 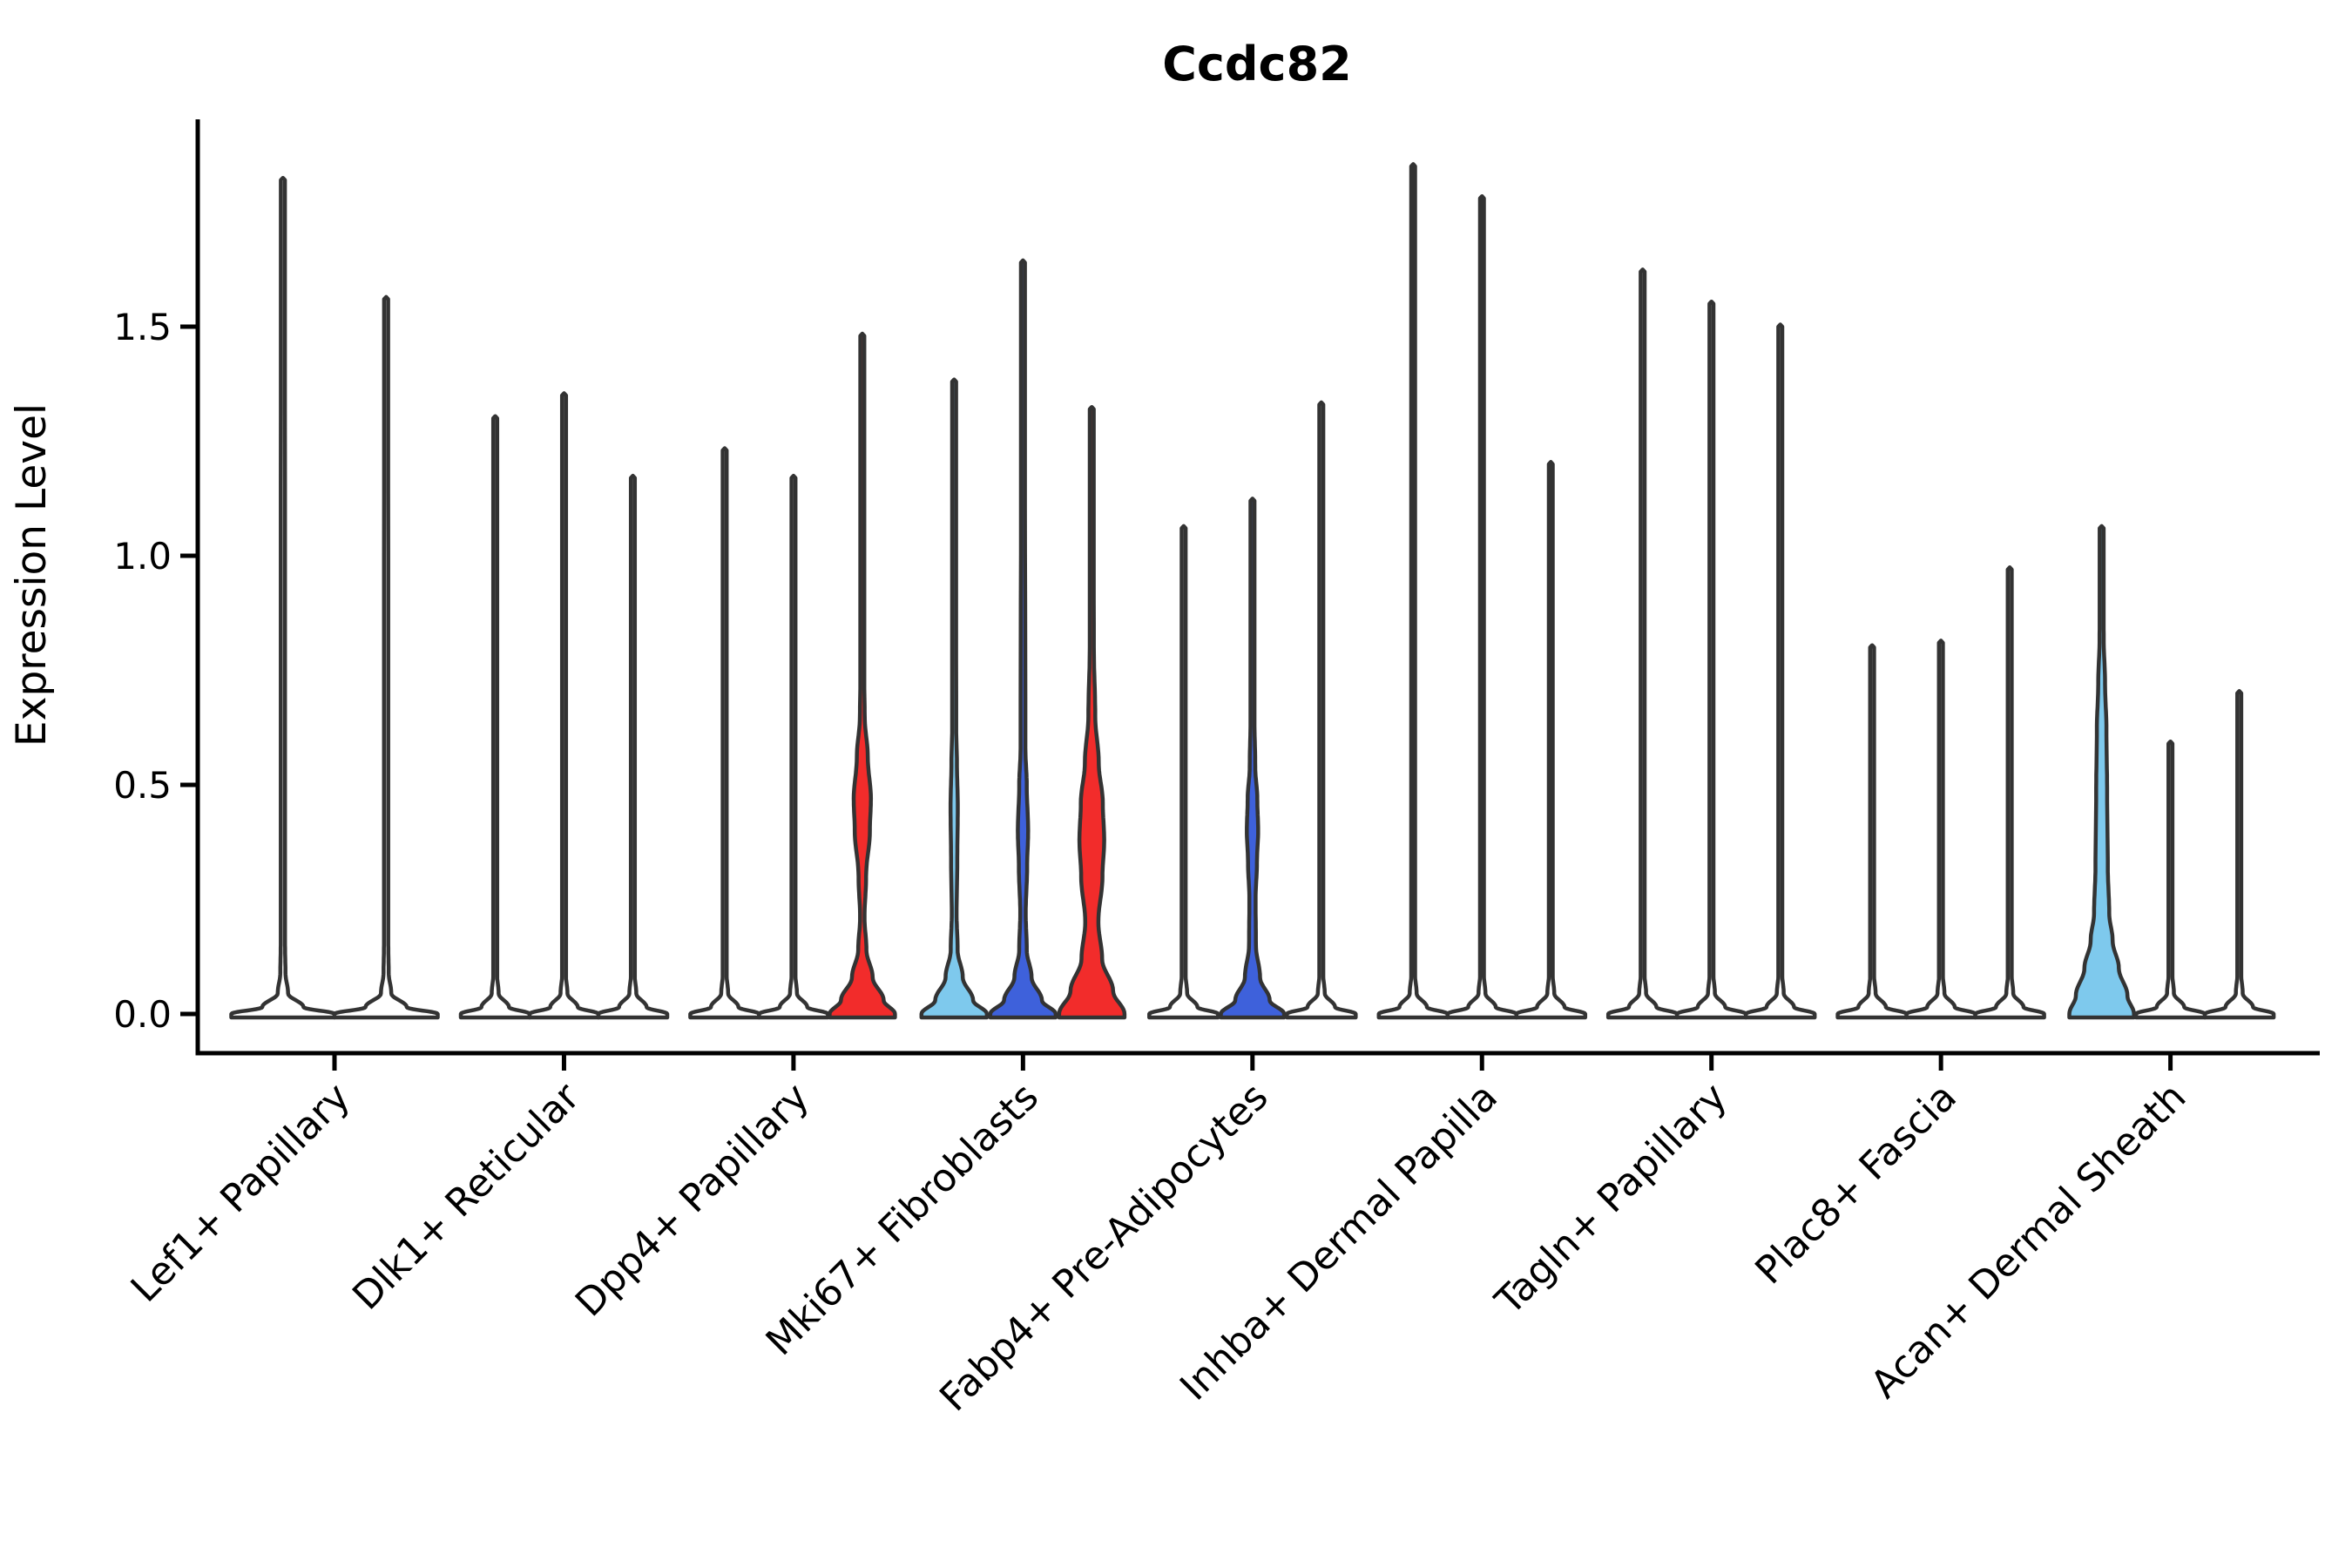 I want to click on x-tick-label: Lef1+ Papillary, so click(x=241, y=1193).